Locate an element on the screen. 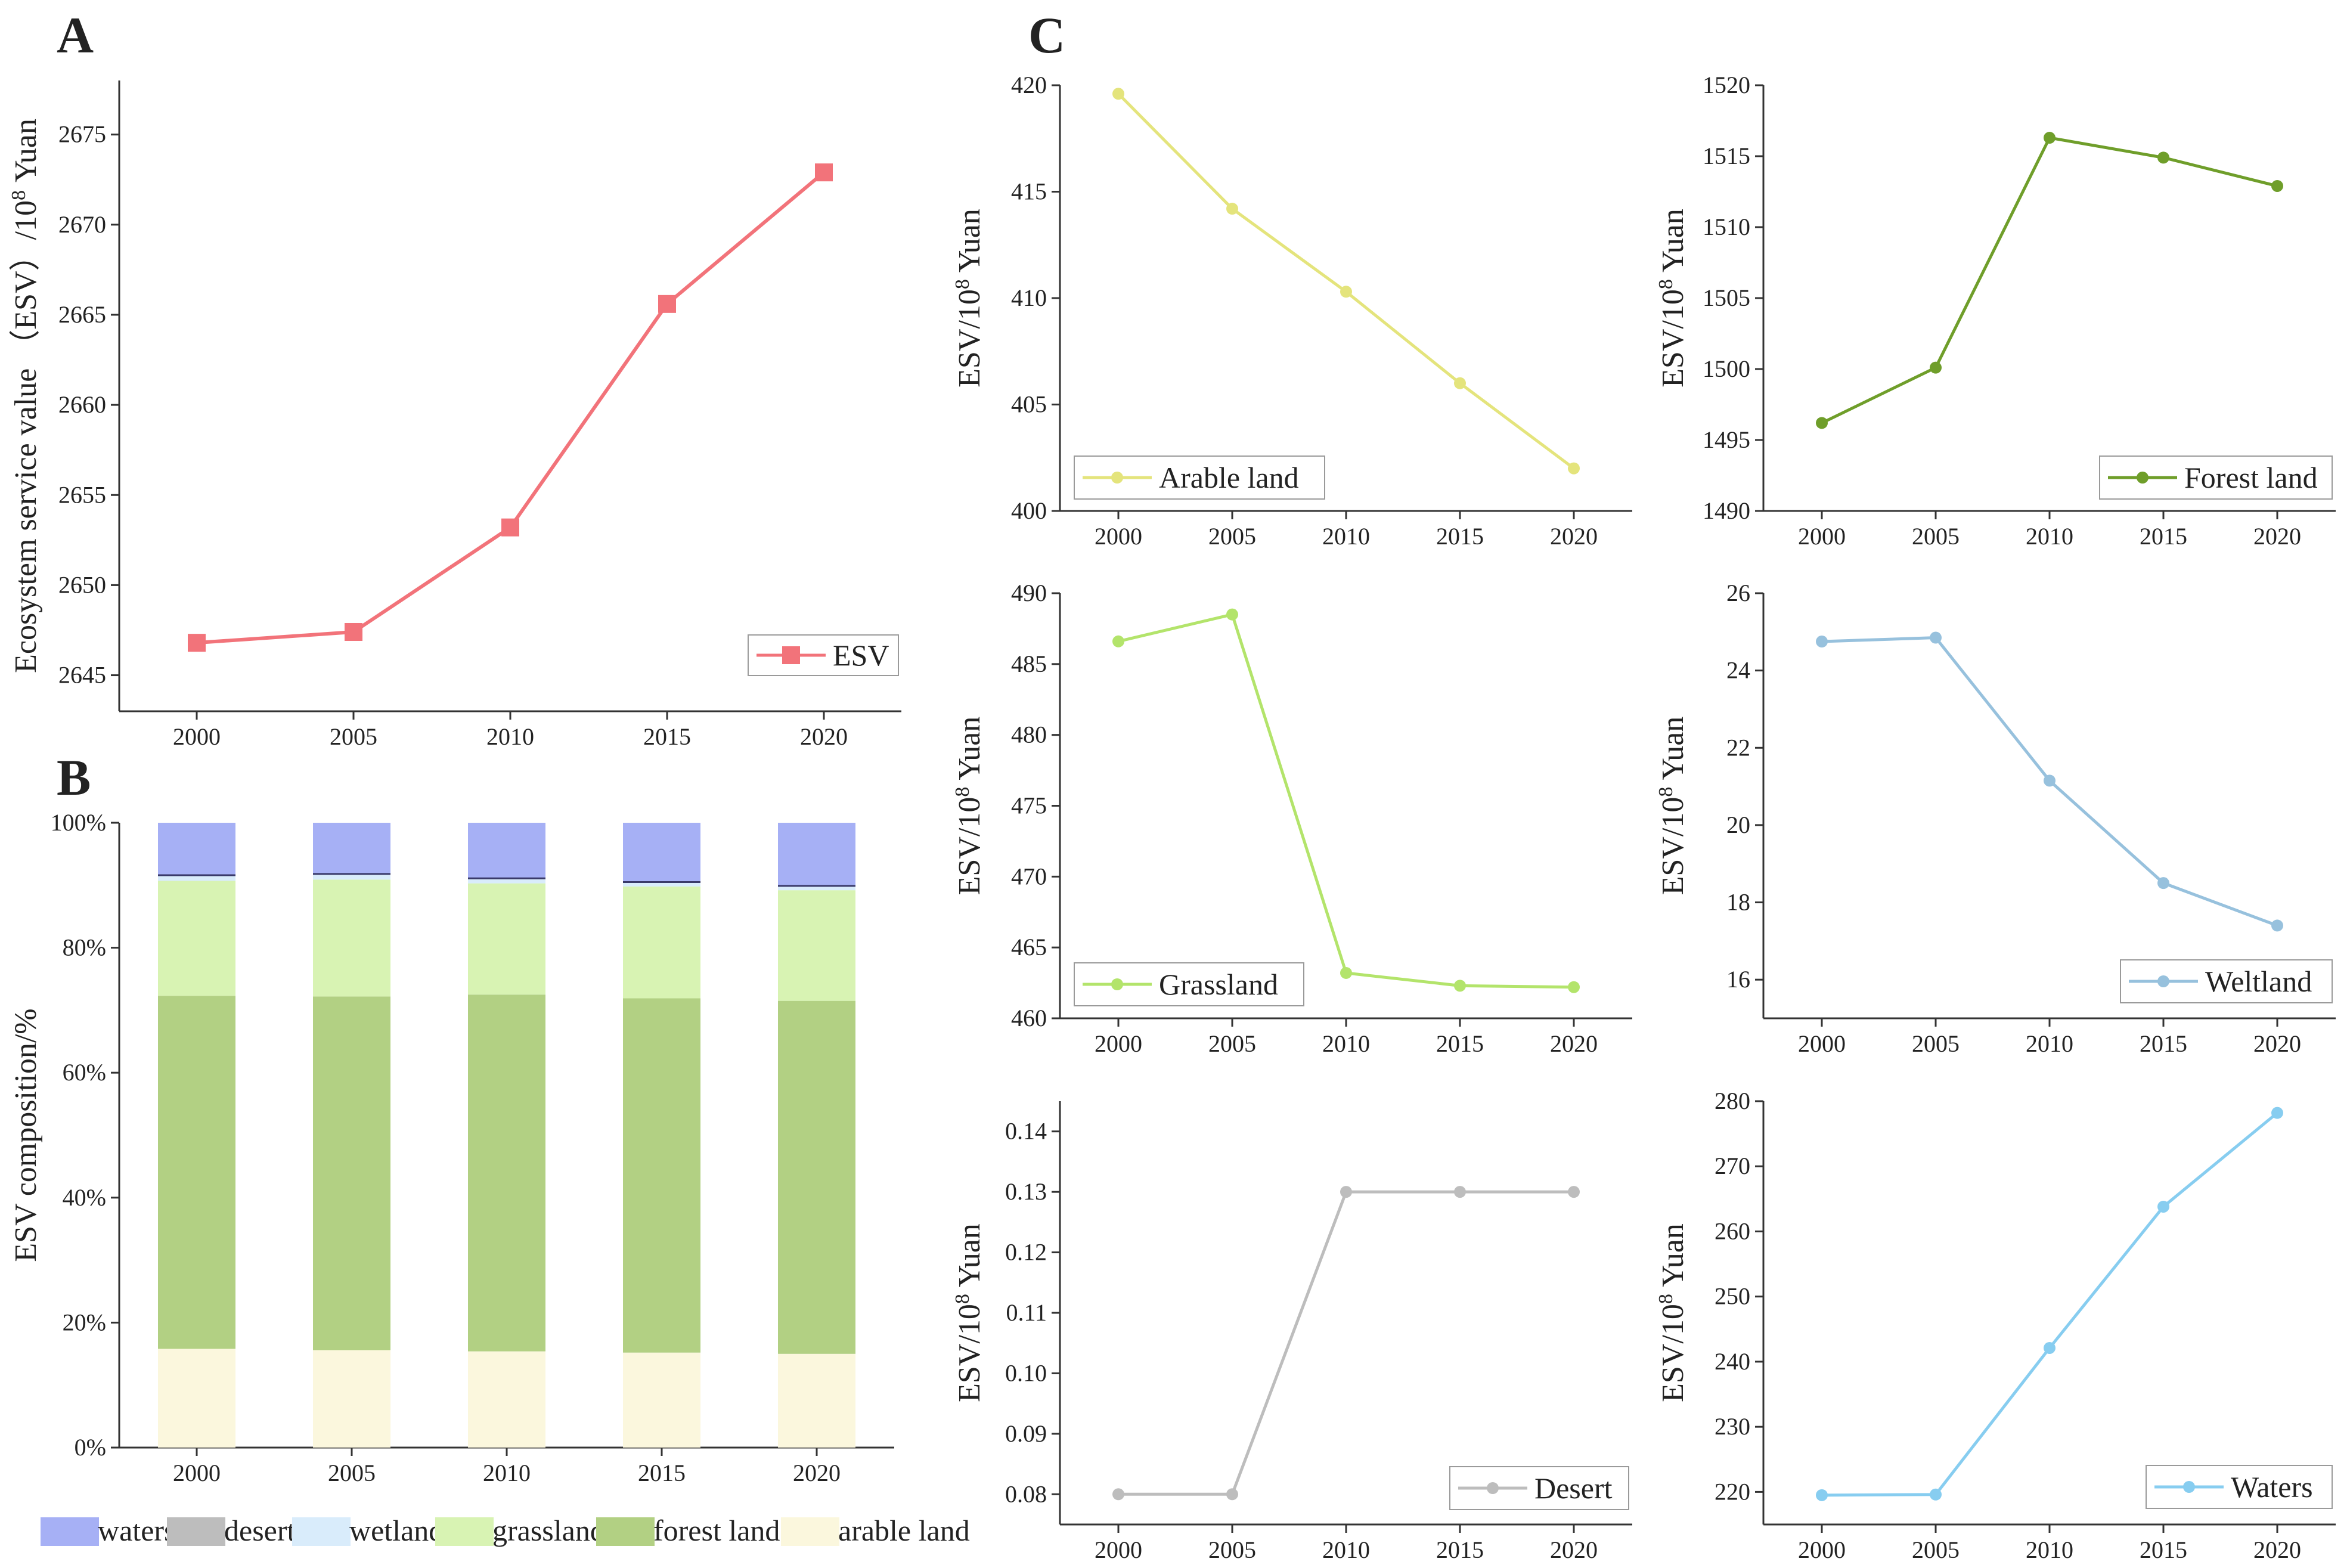 This screenshot has width=2350, height=1568. y-axis-label-main: ESV/10 is located at coordinates (970, 1353).